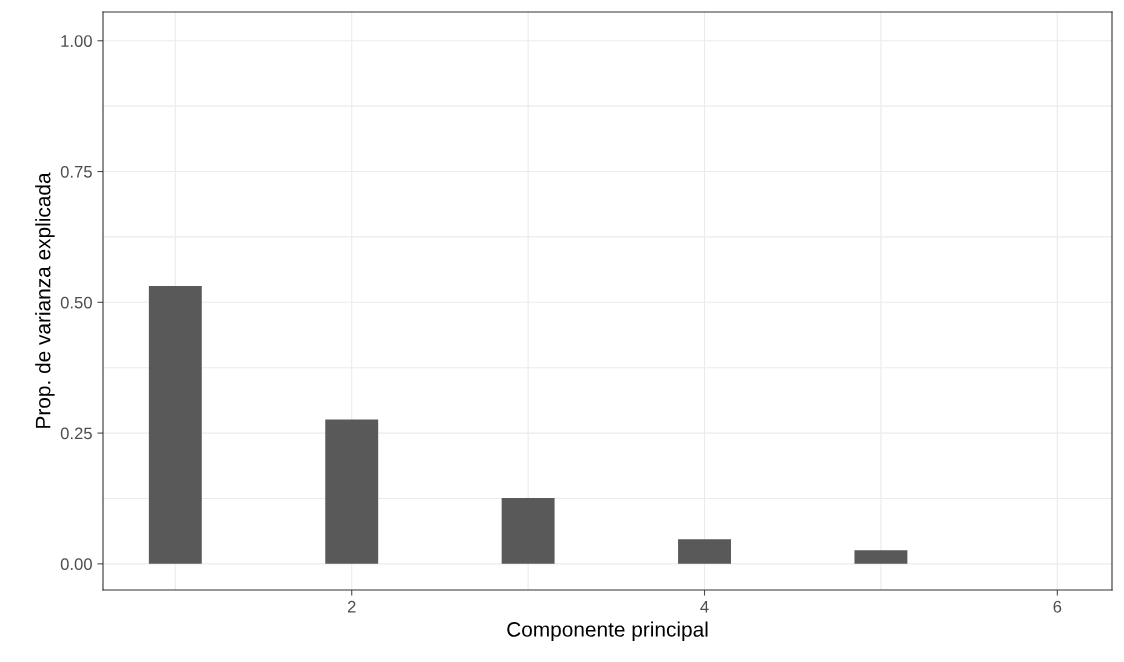 This screenshot has width=1124, height=662. Describe the element at coordinates (76, 302) in the screenshot. I see `y-tick-label: 0.50` at that location.